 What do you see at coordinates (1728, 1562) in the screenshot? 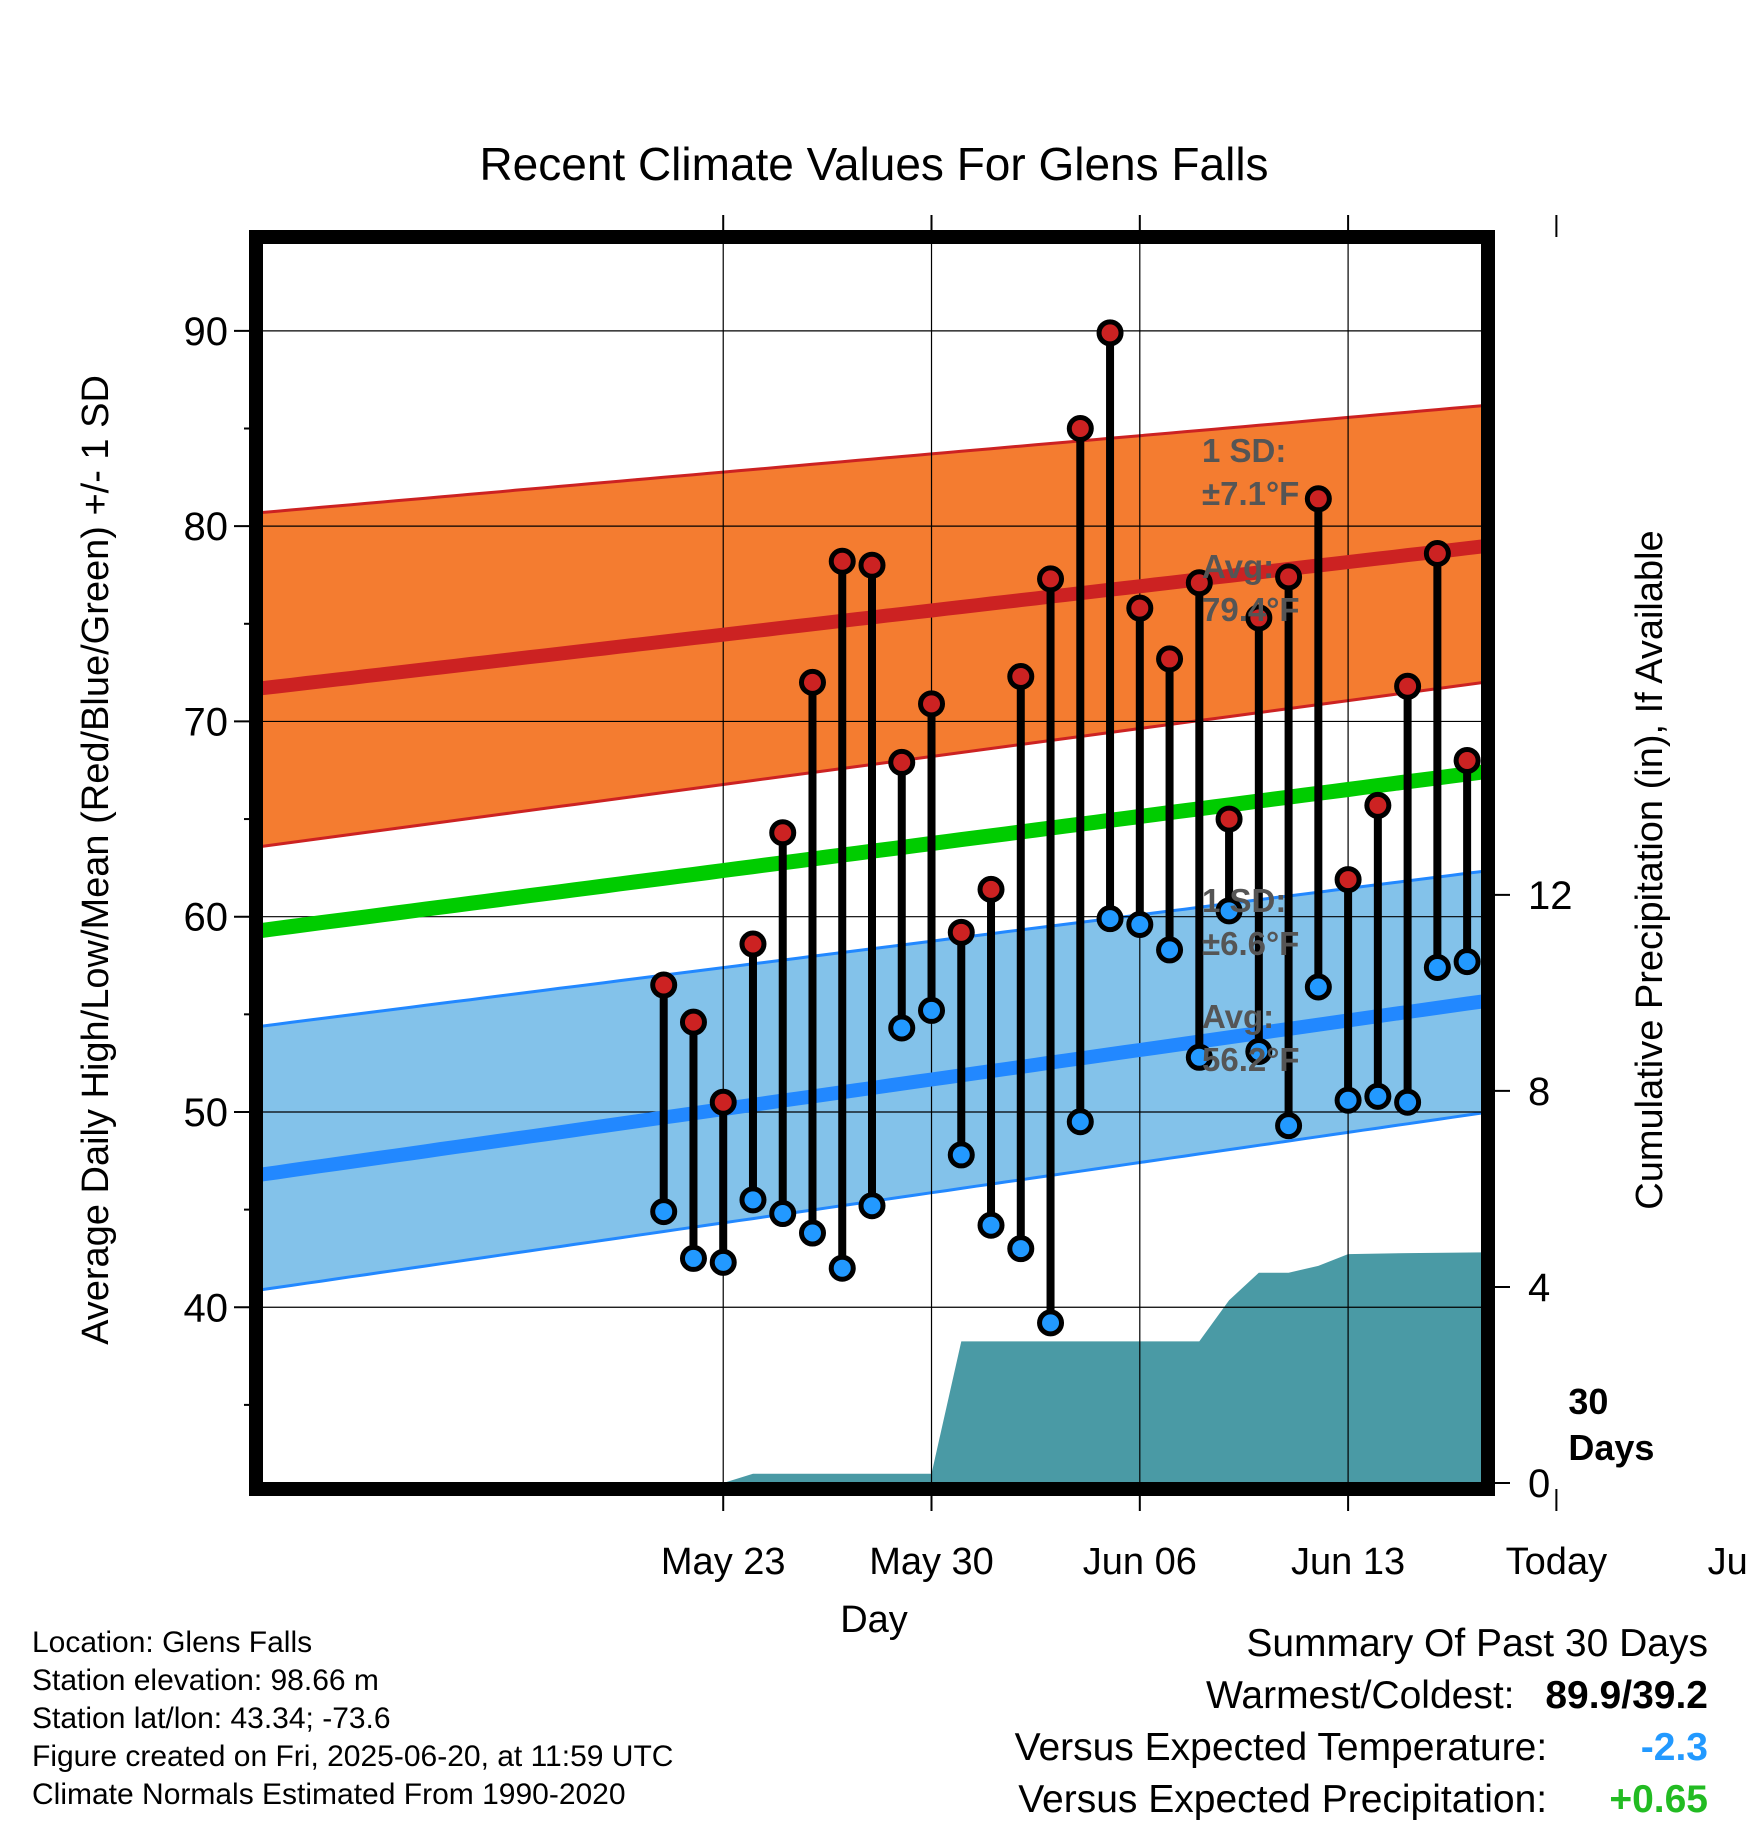
I see `x-tick-label: Jun 27` at bounding box center [1728, 1562].